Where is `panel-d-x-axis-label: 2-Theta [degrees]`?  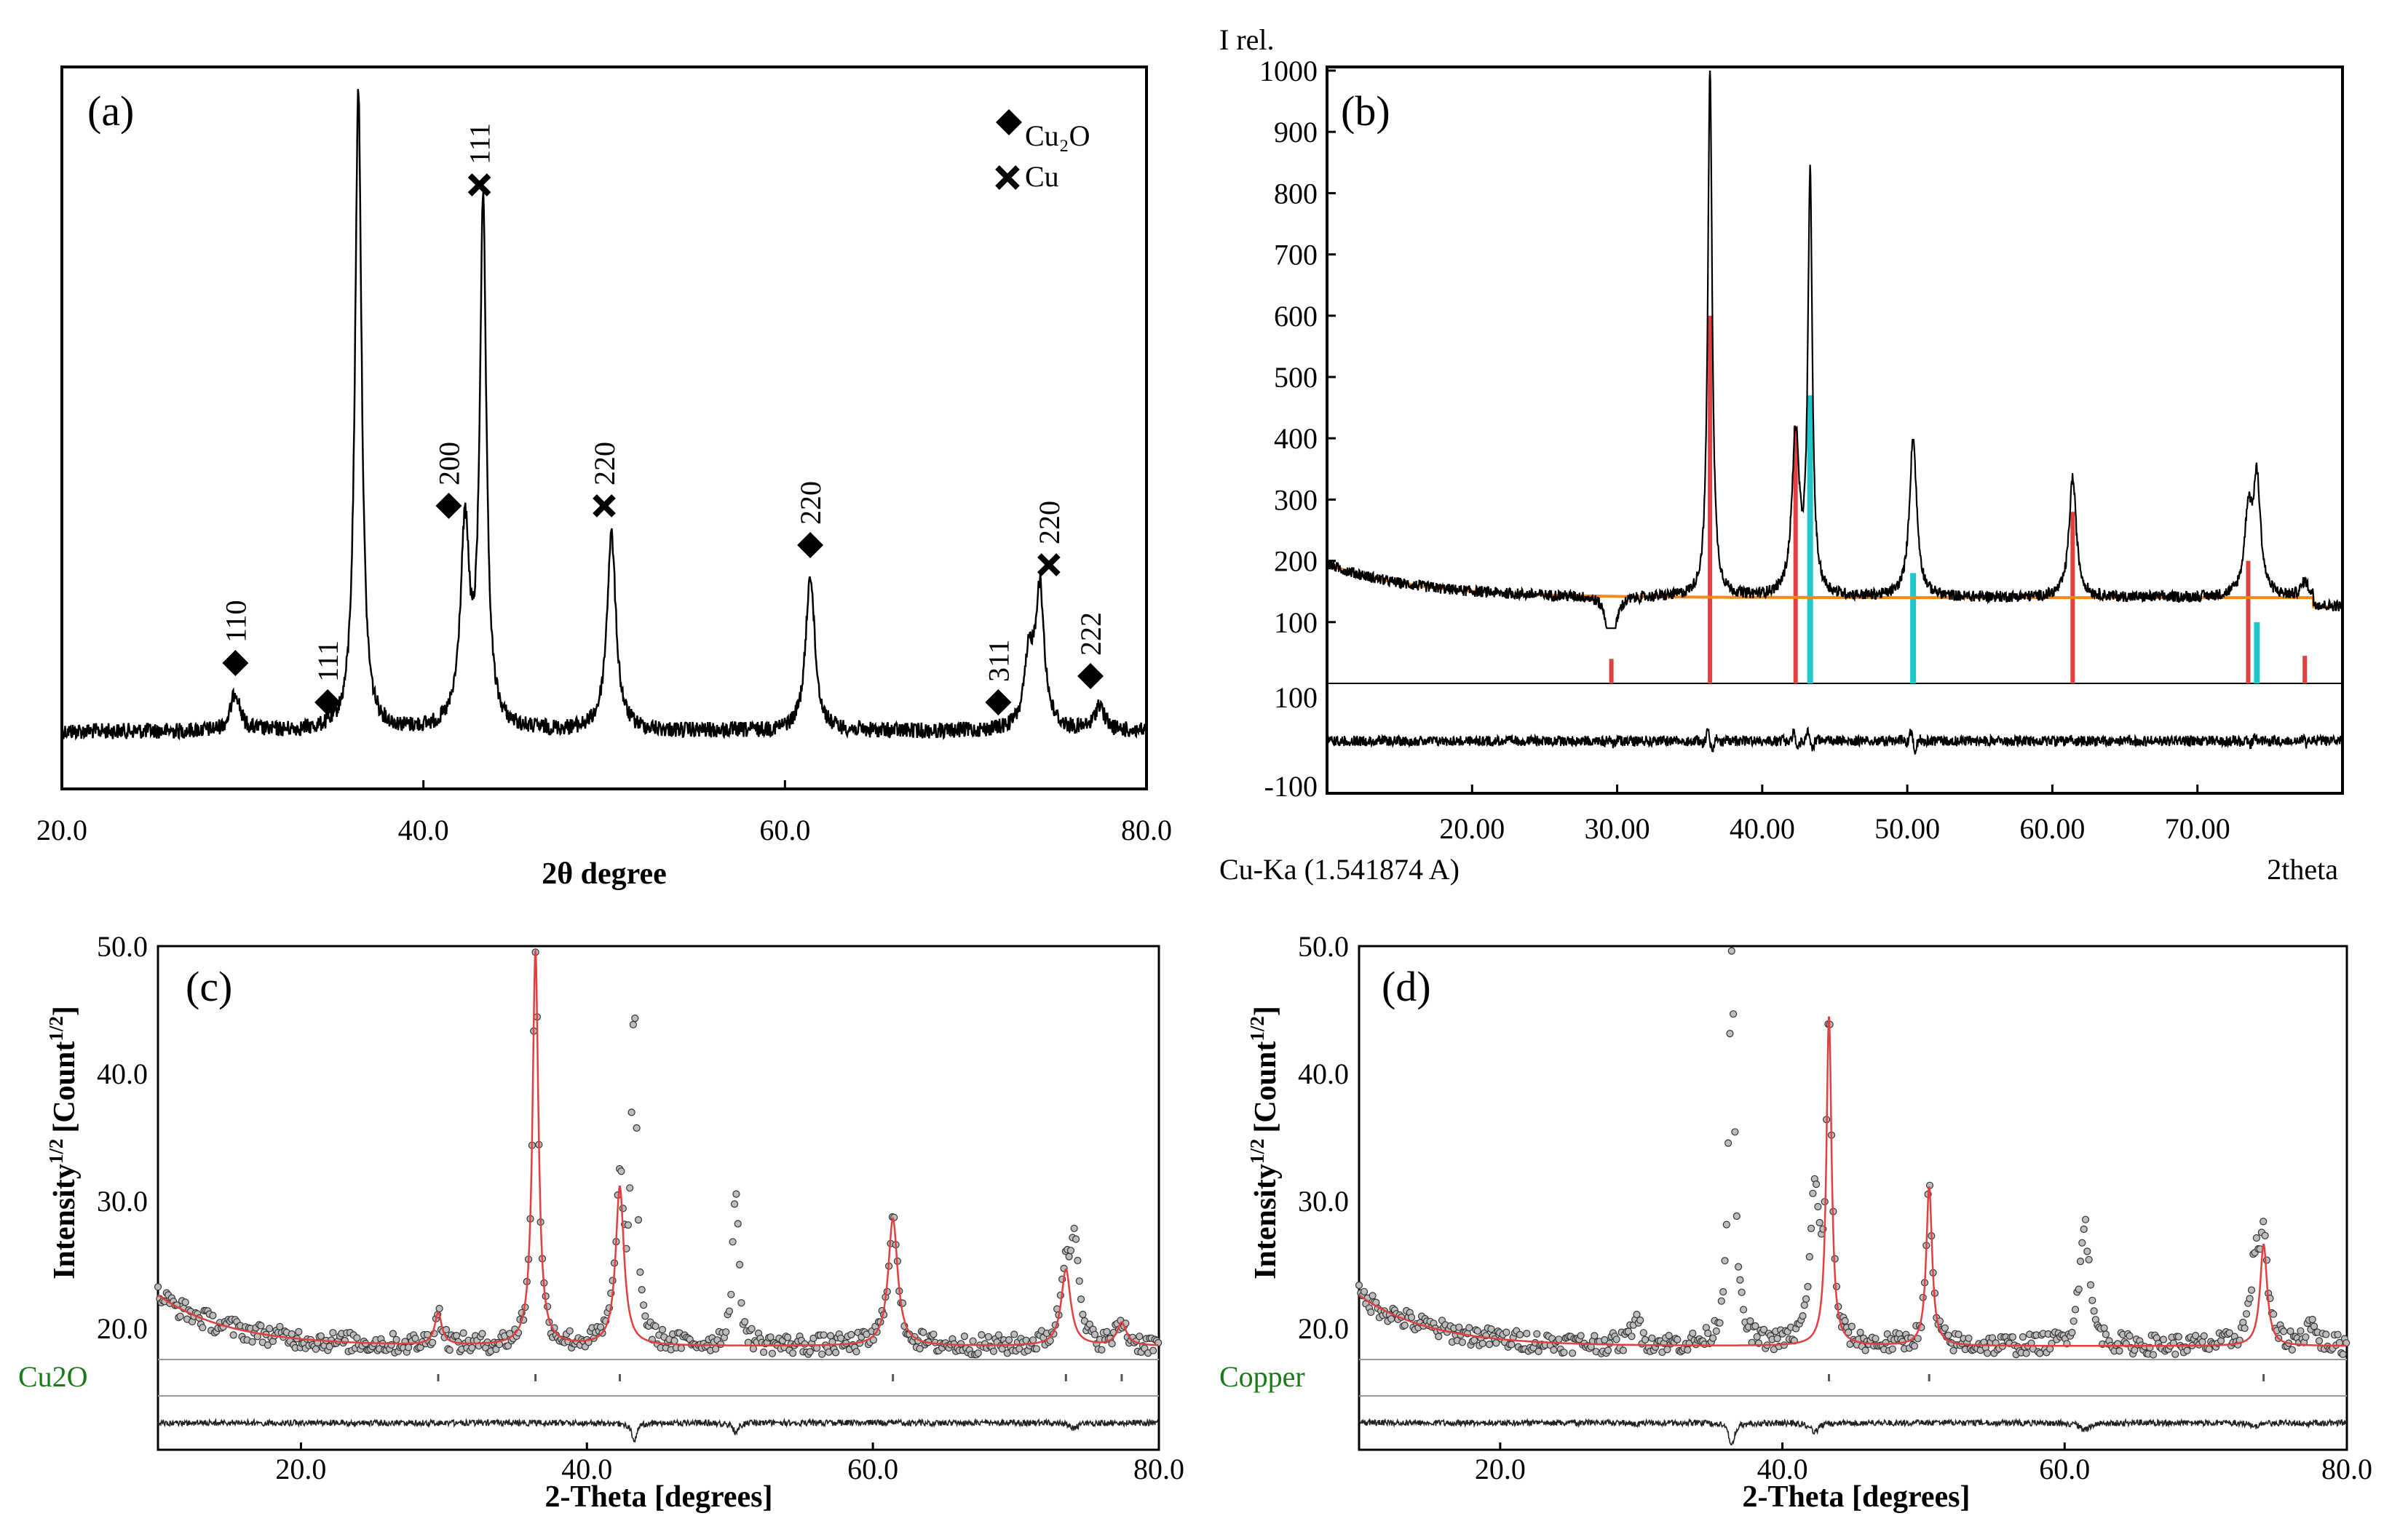
panel-d-x-axis-label: 2-Theta [degrees] is located at coordinates (1857, 1497).